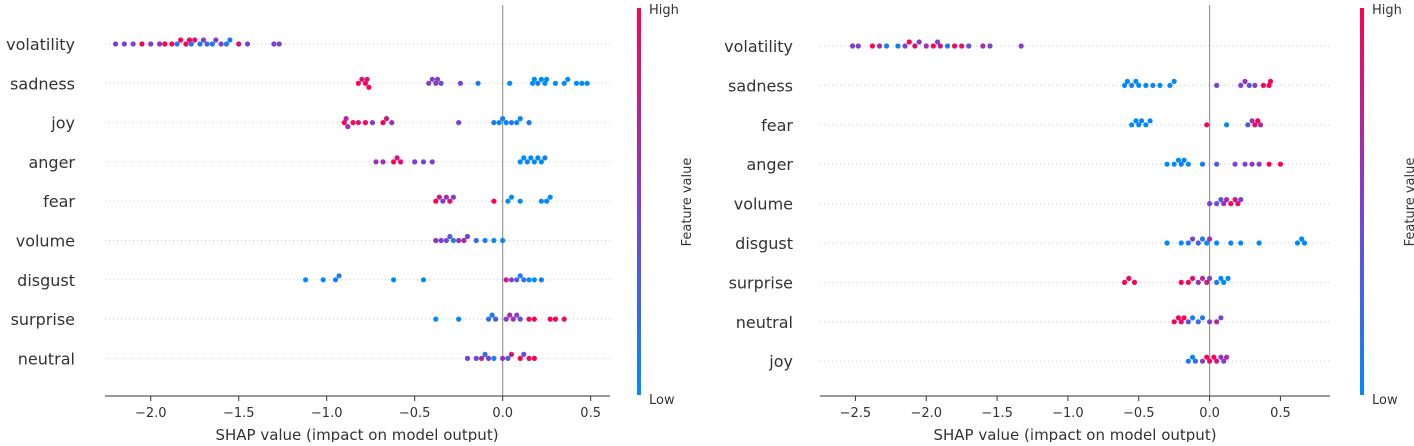 The image size is (1414, 446). Describe the element at coordinates (1362, 201) in the screenshot. I see `colorbar` at that location.